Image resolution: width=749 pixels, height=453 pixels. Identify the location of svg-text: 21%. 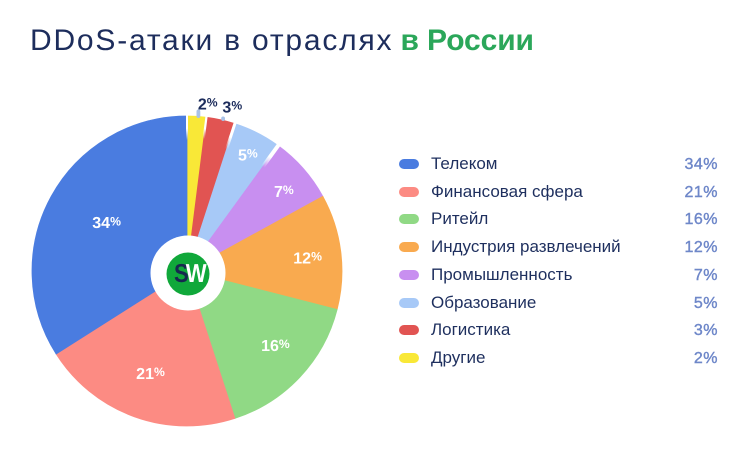
(150, 374).